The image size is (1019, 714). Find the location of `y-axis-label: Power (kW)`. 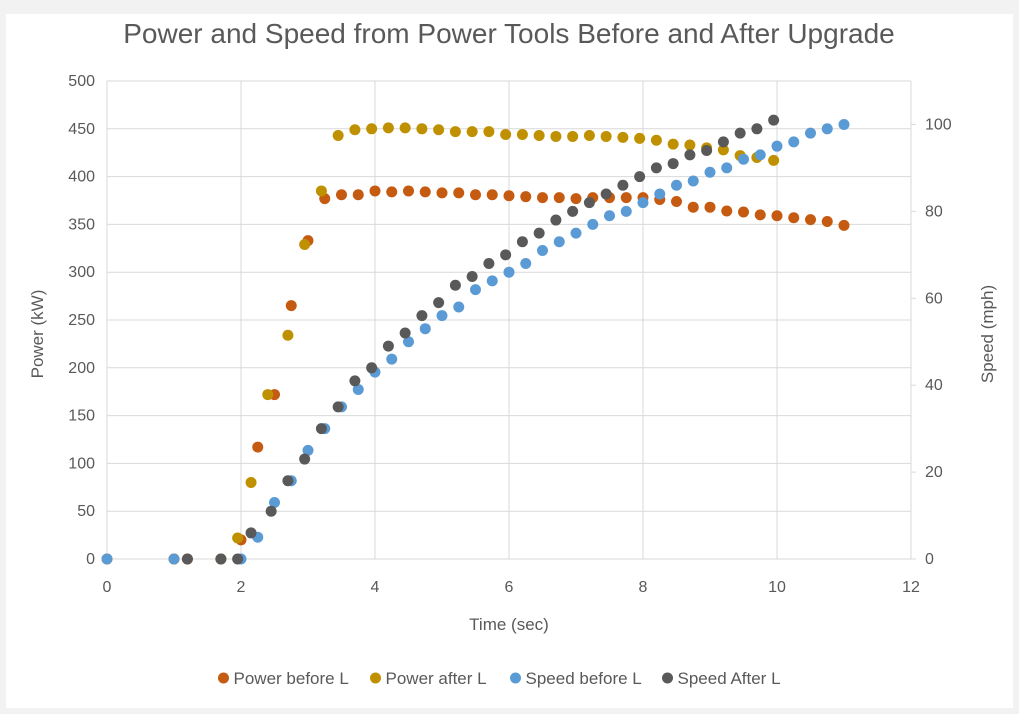

y-axis-label: Power (kW) is located at coordinates (37, 334).